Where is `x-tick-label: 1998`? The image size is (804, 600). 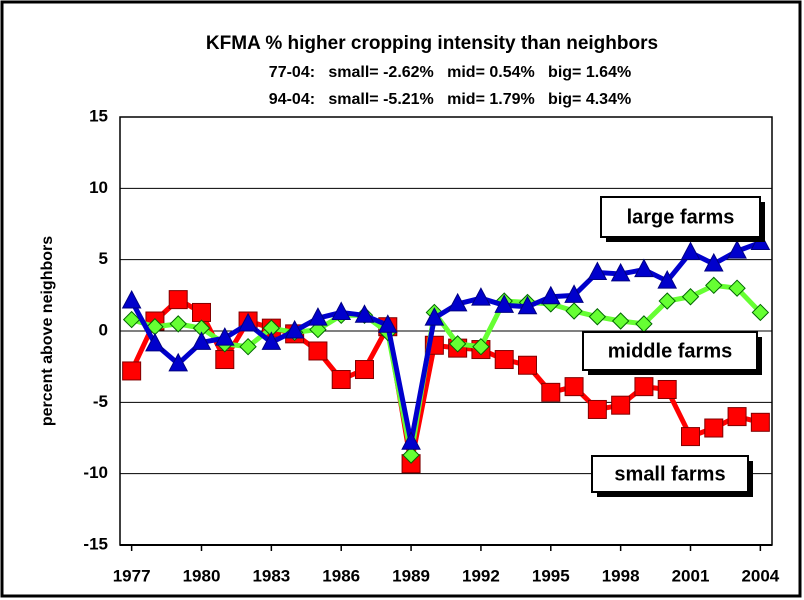 x-tick-label: 1998 is located at coordinates (621, 575).